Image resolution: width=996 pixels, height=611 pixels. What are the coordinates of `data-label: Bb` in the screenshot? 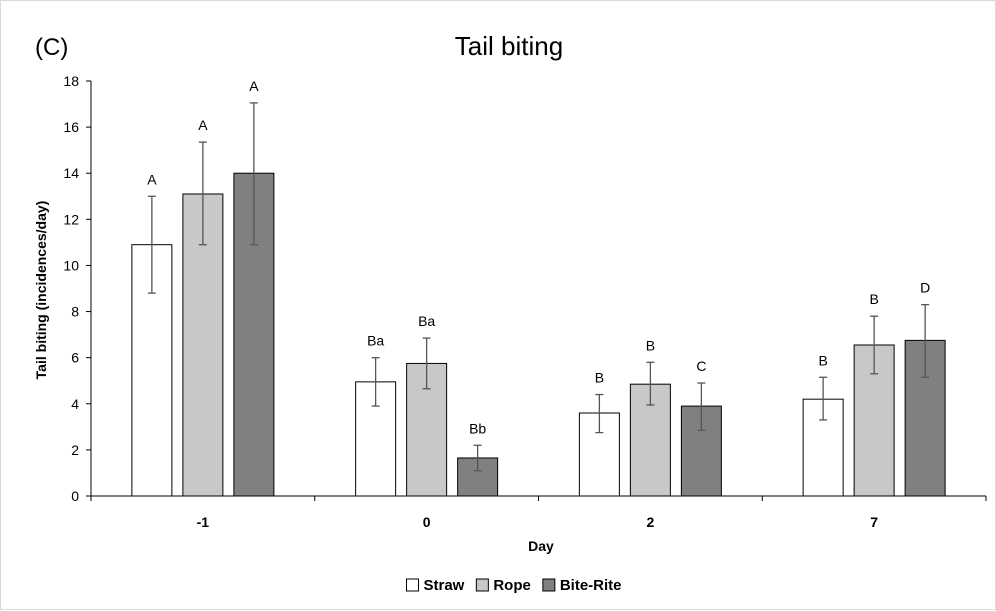 It's located at (477, 428).